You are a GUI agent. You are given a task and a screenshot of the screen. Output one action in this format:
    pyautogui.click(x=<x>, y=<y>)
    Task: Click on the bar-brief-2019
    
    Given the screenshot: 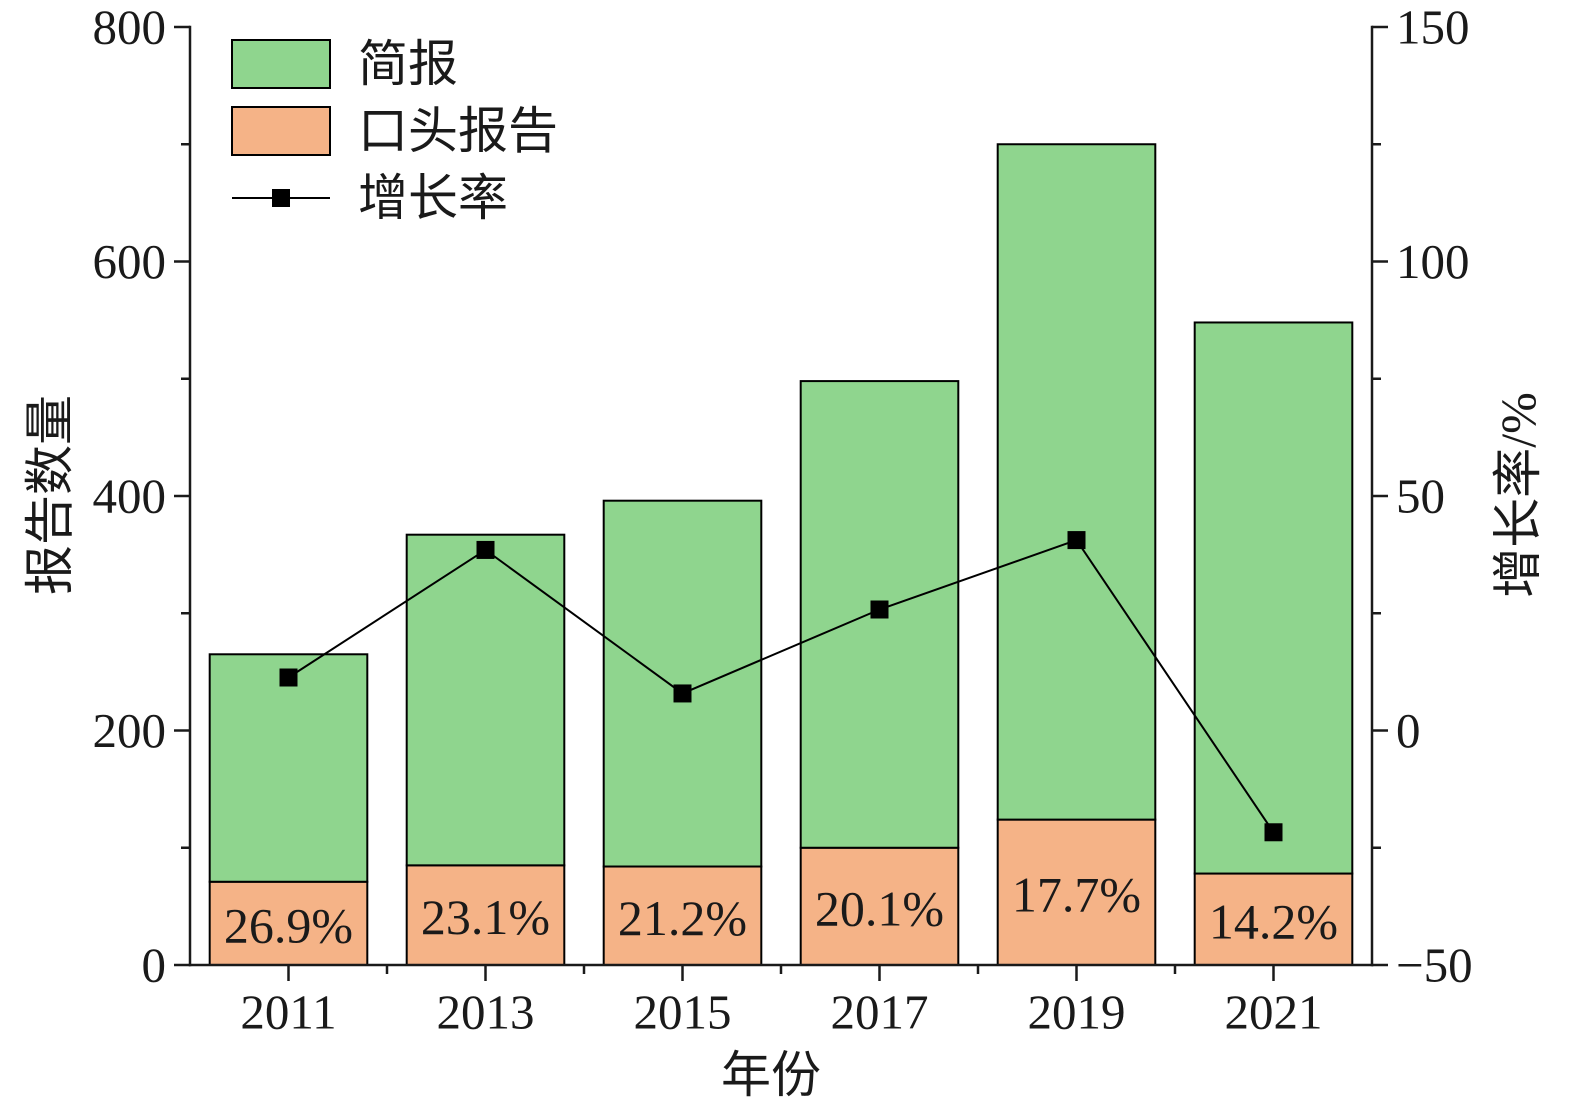 What is the action you would take?
    pyautogui.click(x=1076, y=482)
    